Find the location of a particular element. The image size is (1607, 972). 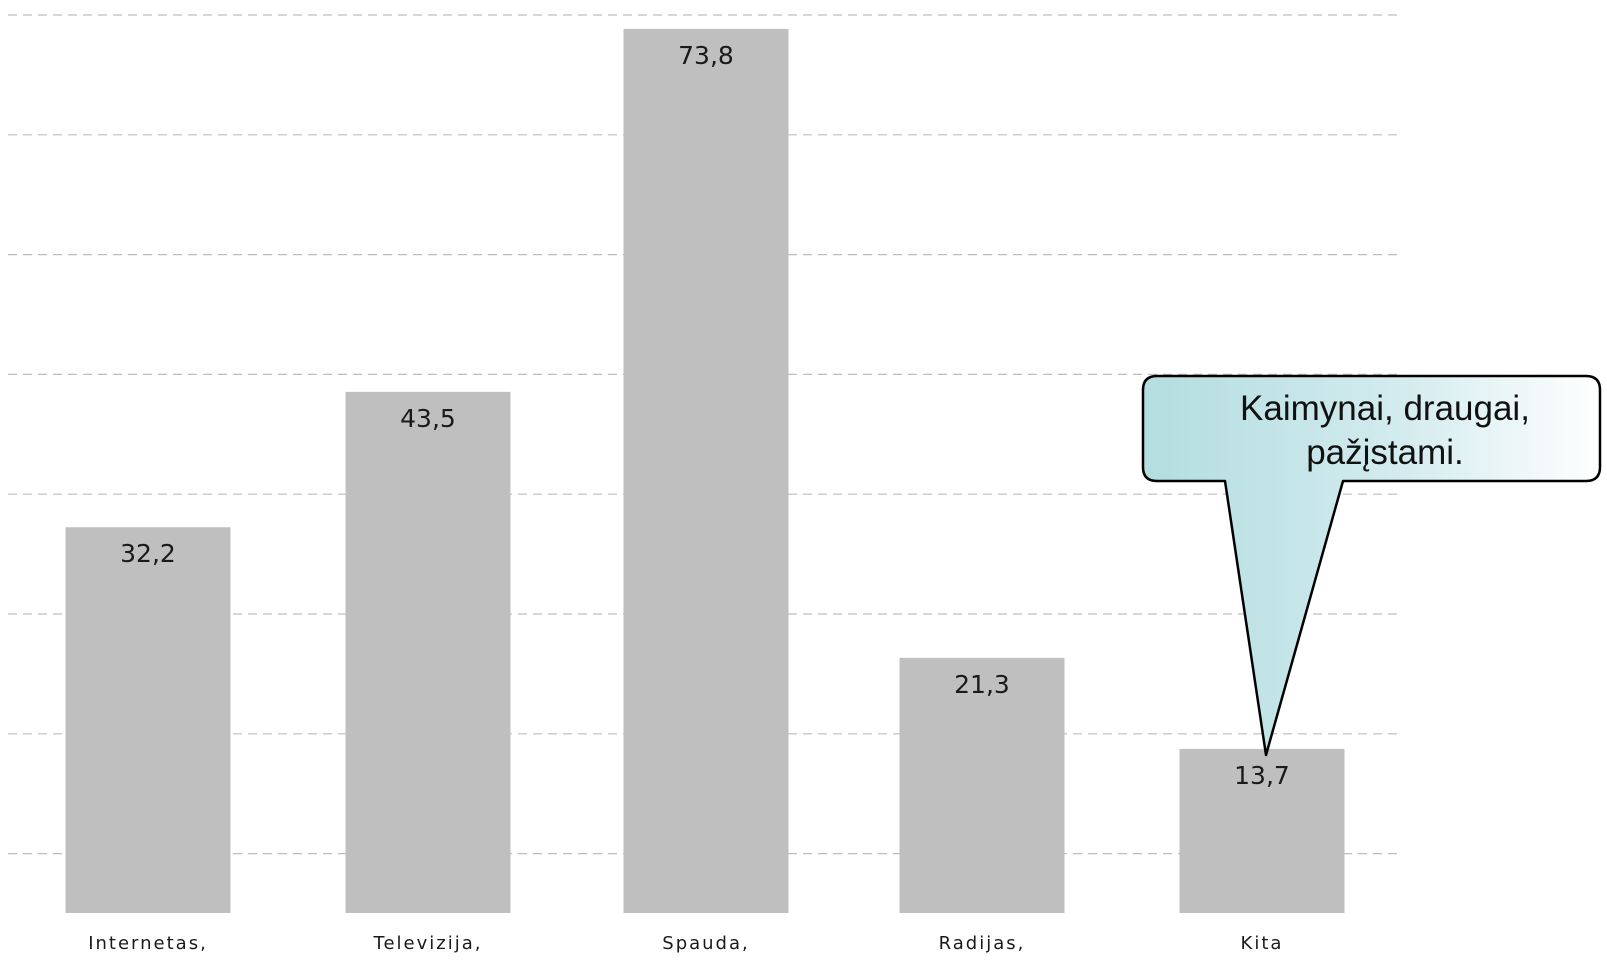

value-label: 13,7 is located at coordinates (1262, 775).